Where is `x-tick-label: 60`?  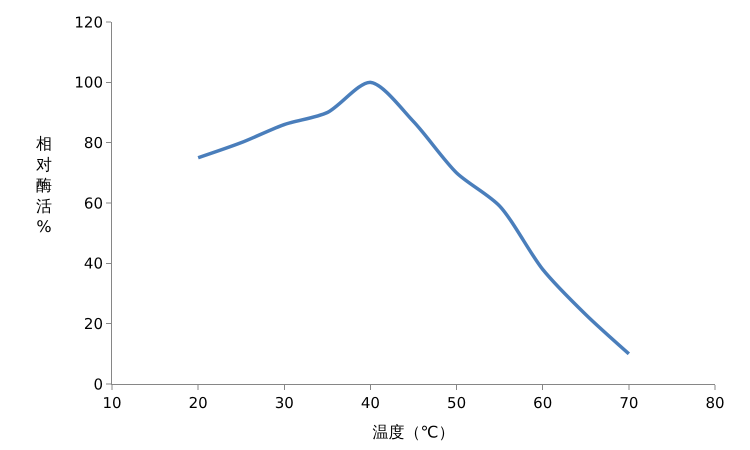 x-tick-label: 60 is located at coordinates (542, 403).